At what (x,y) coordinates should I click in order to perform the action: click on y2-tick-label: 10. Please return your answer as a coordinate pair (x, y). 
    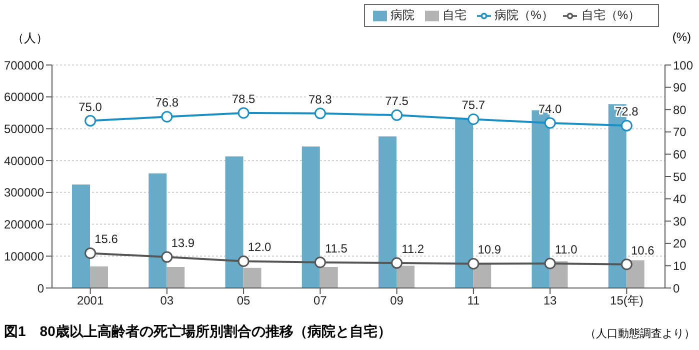
    Looking at the image, I should click on (680, 265).